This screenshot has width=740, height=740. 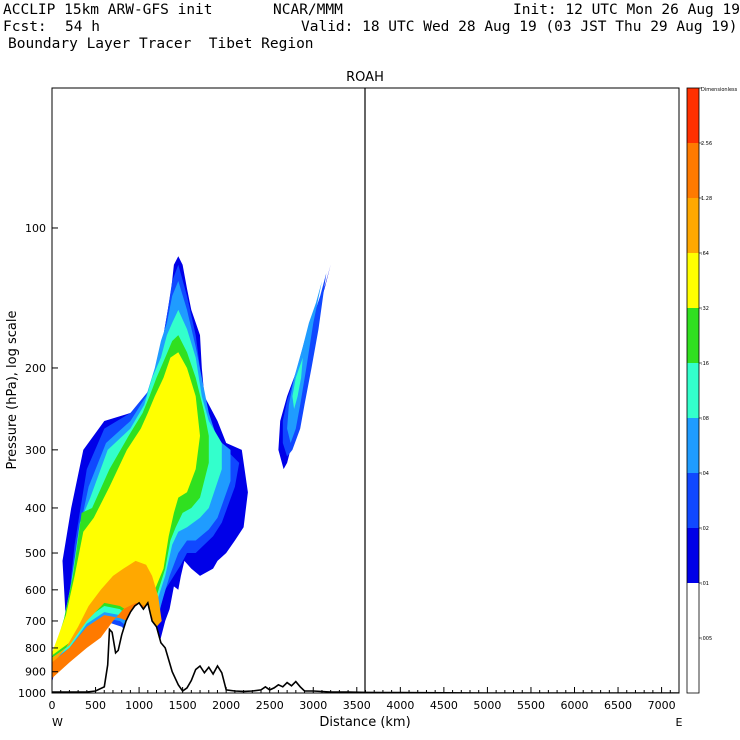 I want to click on x-tick-label: 4000, so click(x=400, y=705).